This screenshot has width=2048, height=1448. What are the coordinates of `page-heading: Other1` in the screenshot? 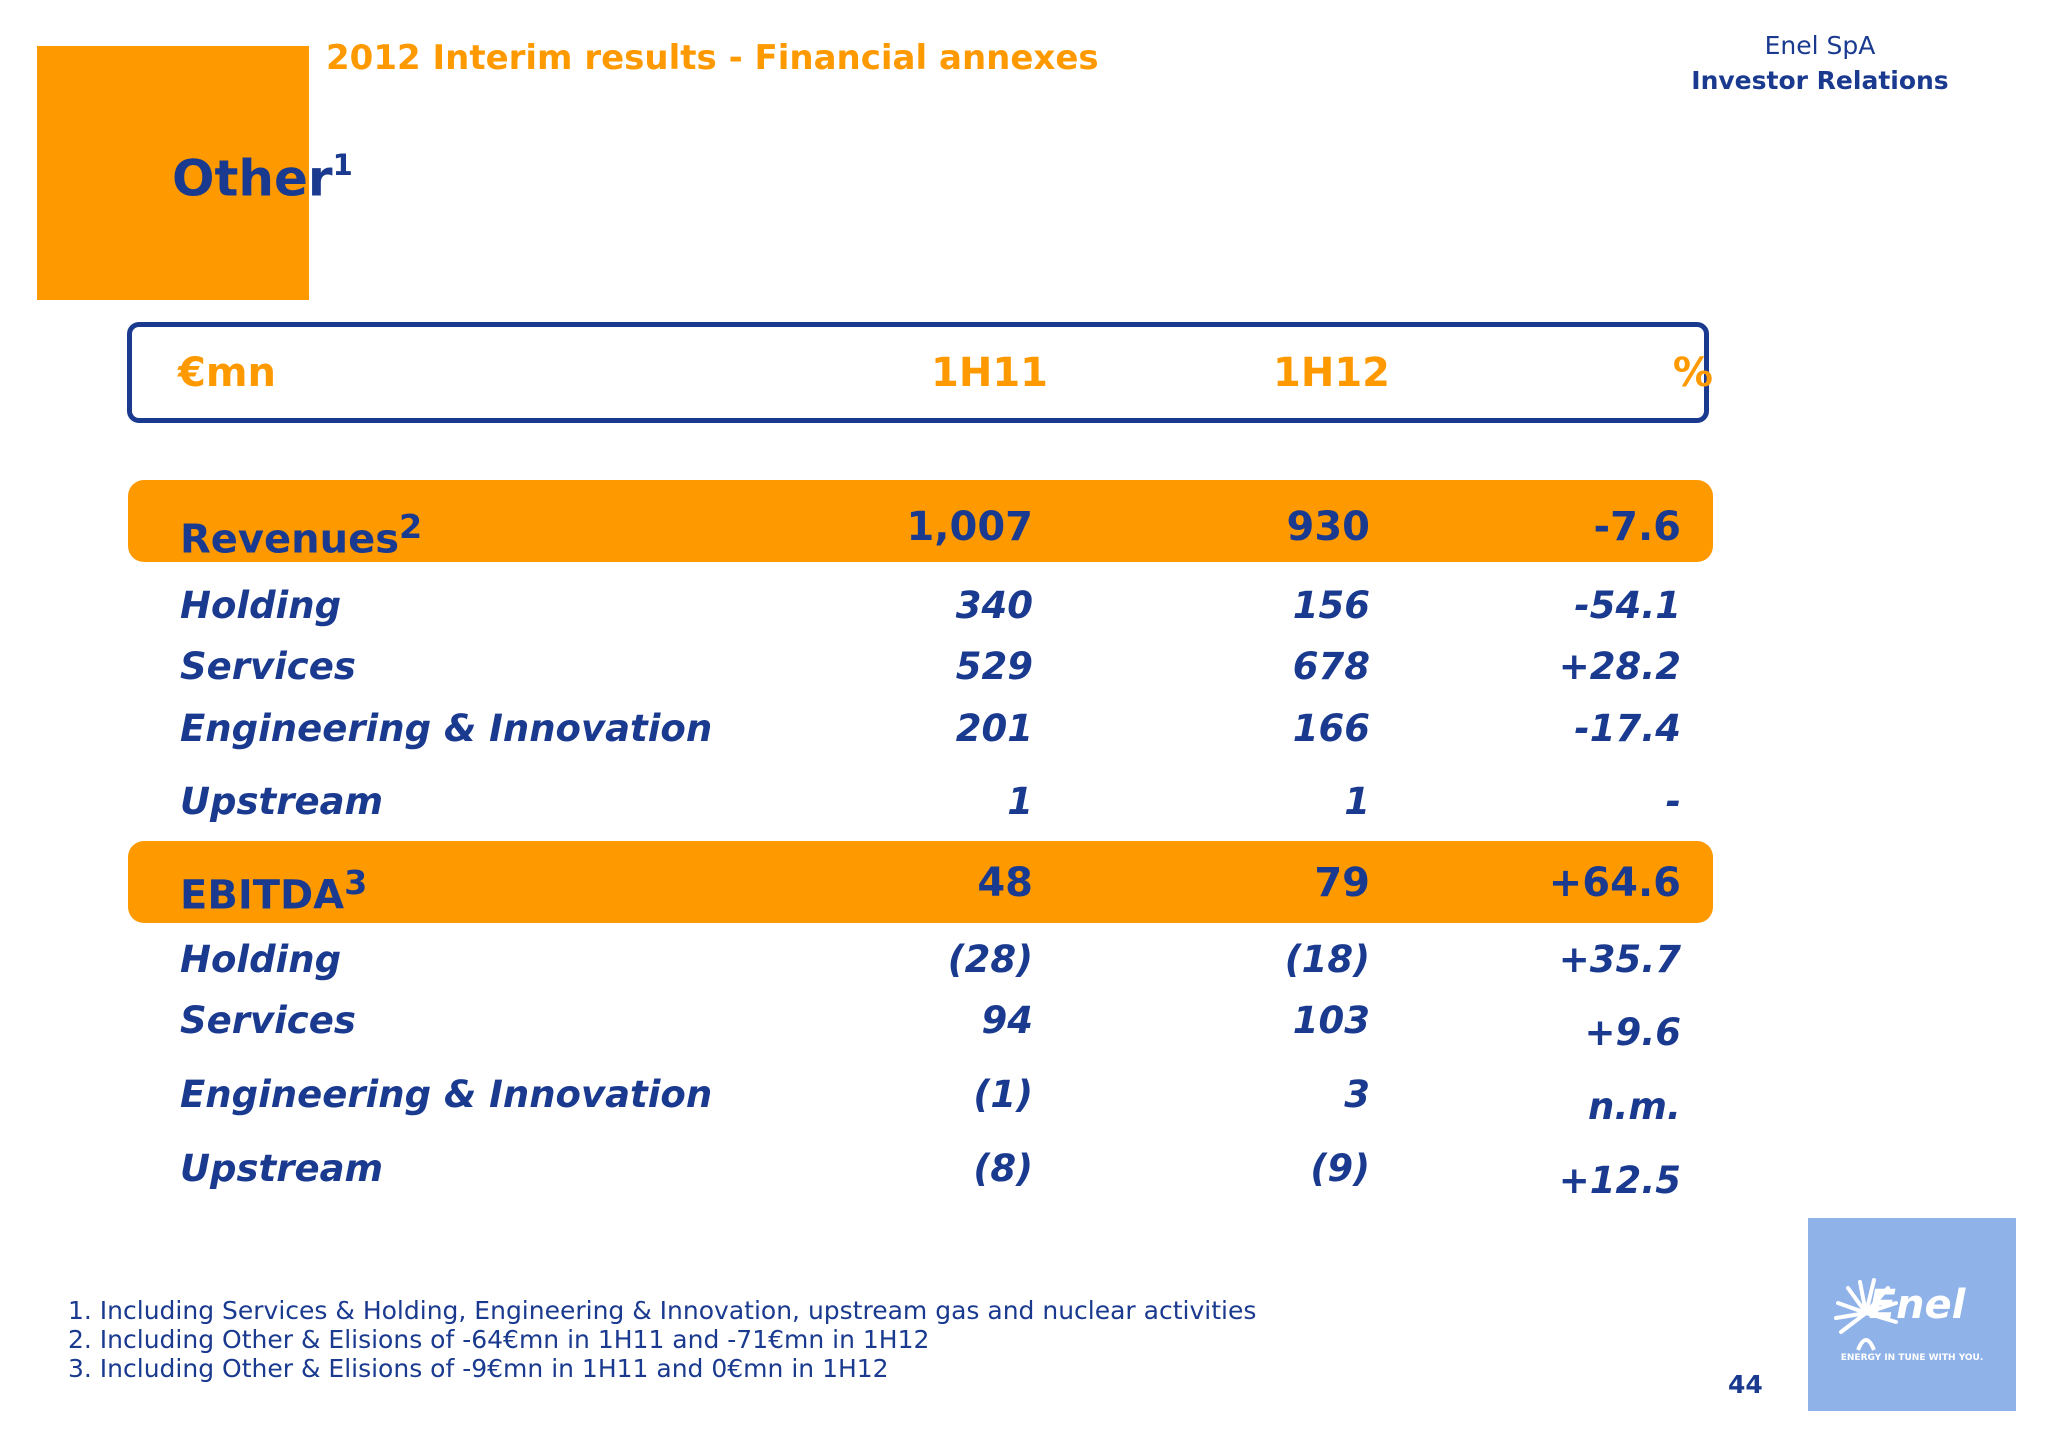 It's located at (262, 177).